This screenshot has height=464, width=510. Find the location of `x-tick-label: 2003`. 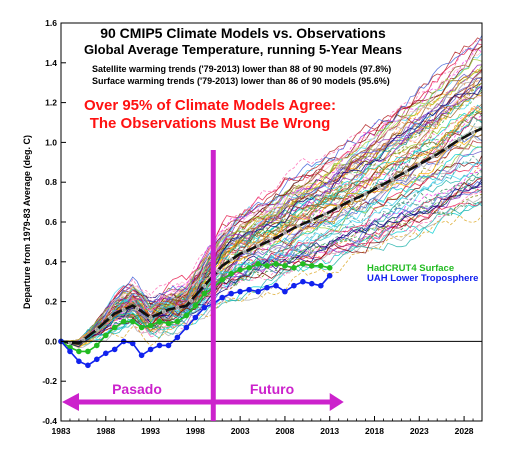

x-tick-label: 2003 is located at coordinates (240, 431).